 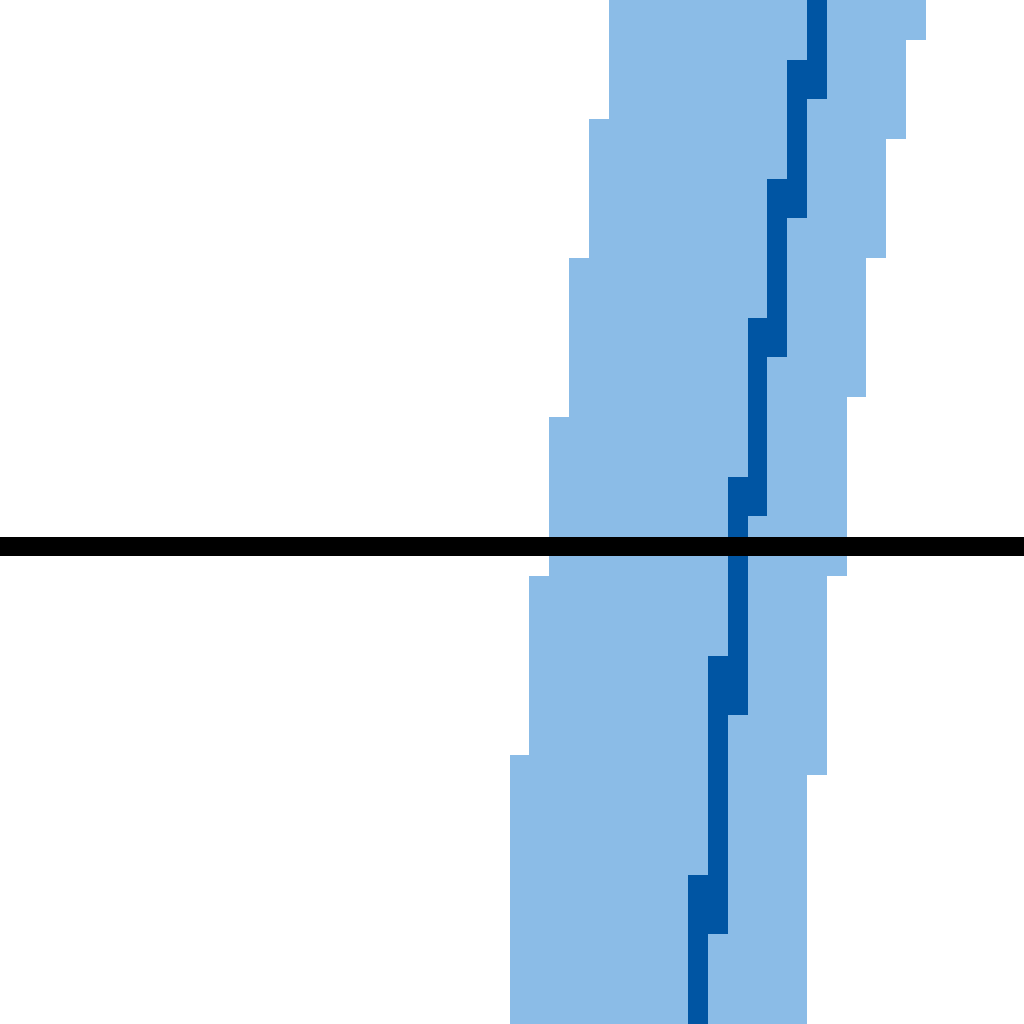 What do you see at coordinates (512, 546) in the screenshot?
I see `horizontal-black-line` at bounding box center [512, 546].